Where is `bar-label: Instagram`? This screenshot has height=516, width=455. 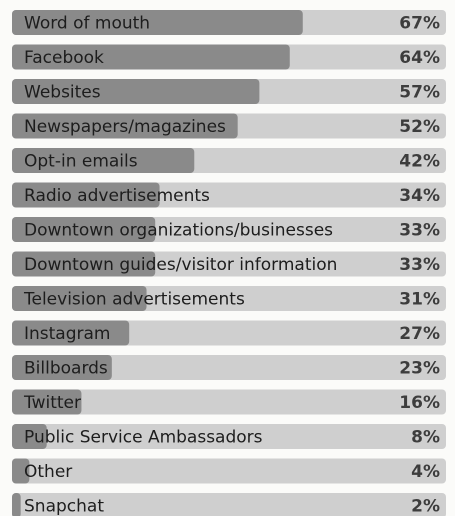 bar-label: Instagram is located at coordinates (67, 334).